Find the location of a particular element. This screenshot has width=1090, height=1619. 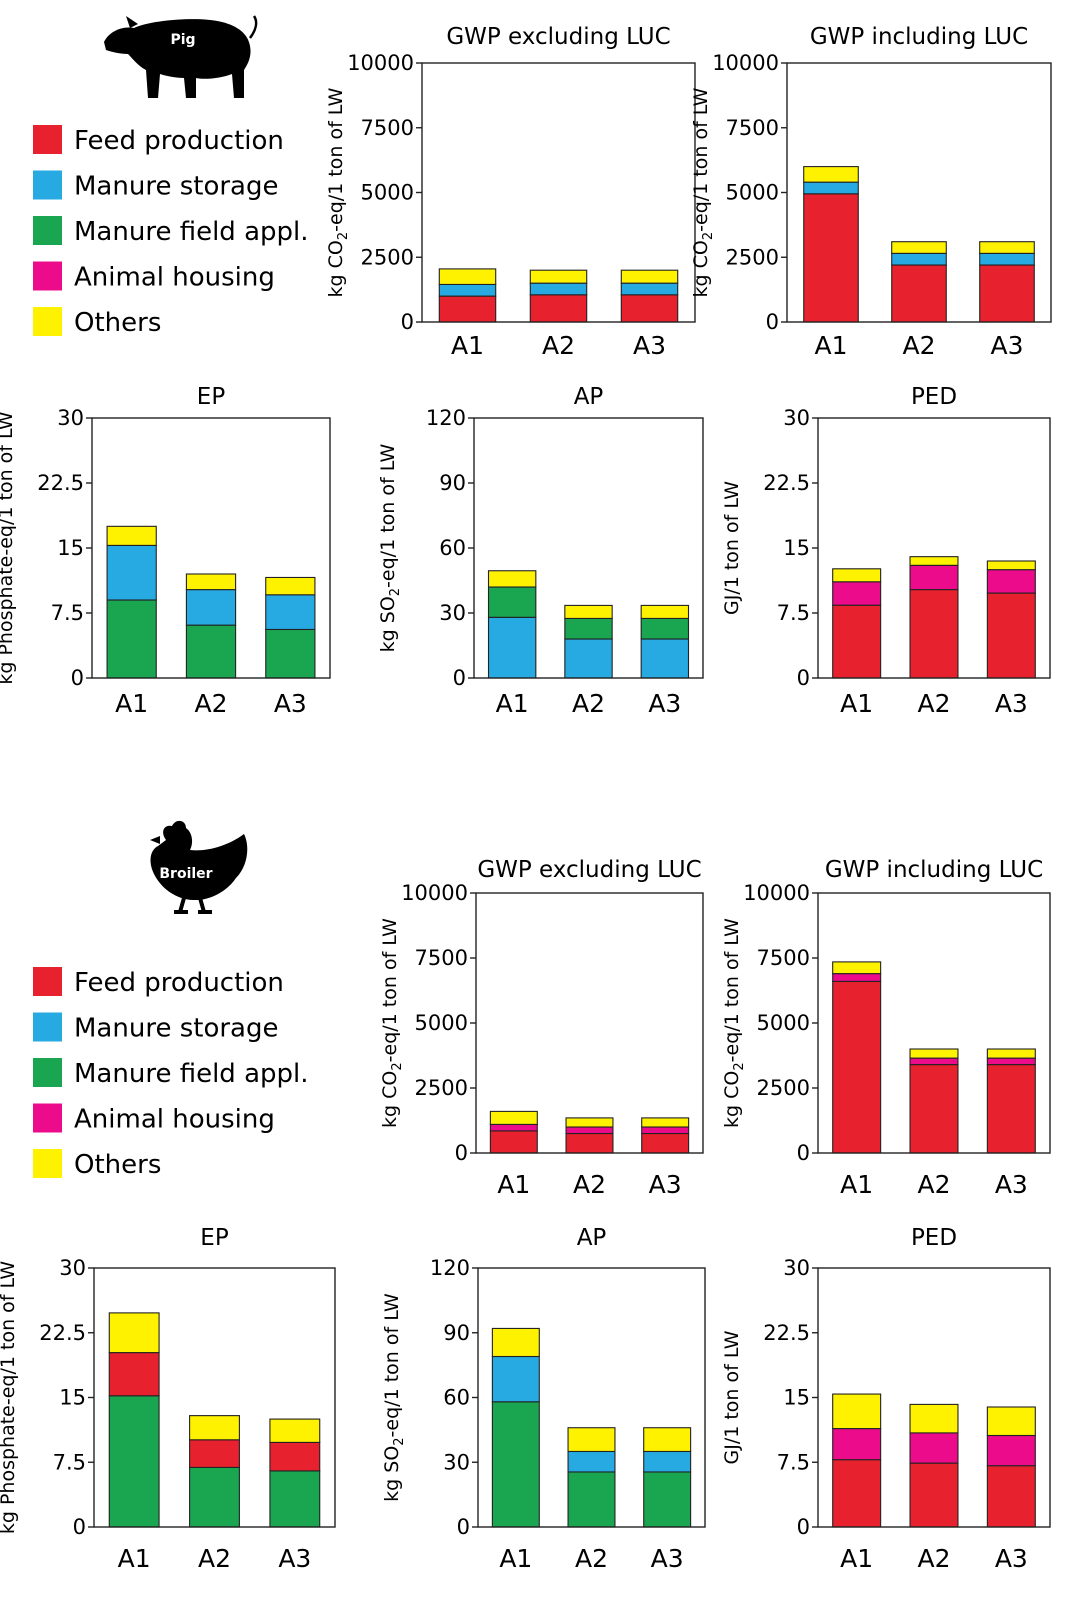

chart-broiler-ap: AP A1 A2 A3 0 30 60 90 120 kg SO2-eq/1 ton of LW is located at coordinates (543, 1399).